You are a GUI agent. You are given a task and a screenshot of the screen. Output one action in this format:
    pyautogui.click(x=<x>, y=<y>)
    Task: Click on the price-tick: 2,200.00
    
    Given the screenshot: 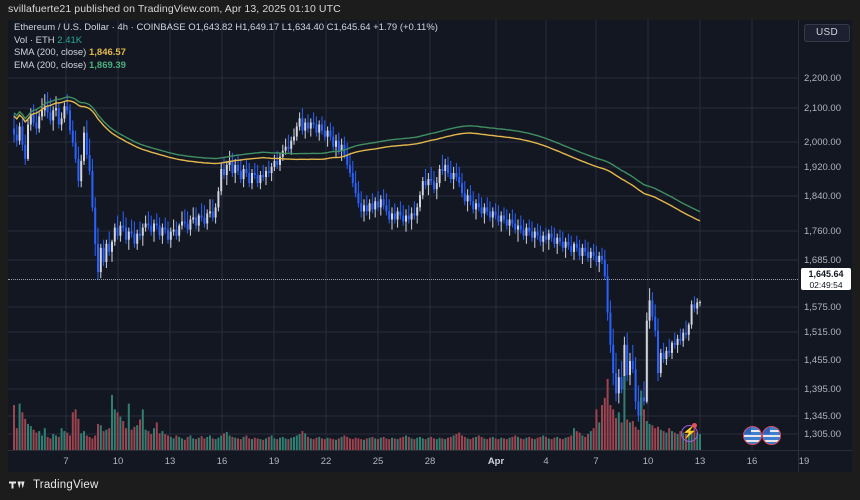 What is the action you would take?
    pyautogui.click(x=822, y=78)
    